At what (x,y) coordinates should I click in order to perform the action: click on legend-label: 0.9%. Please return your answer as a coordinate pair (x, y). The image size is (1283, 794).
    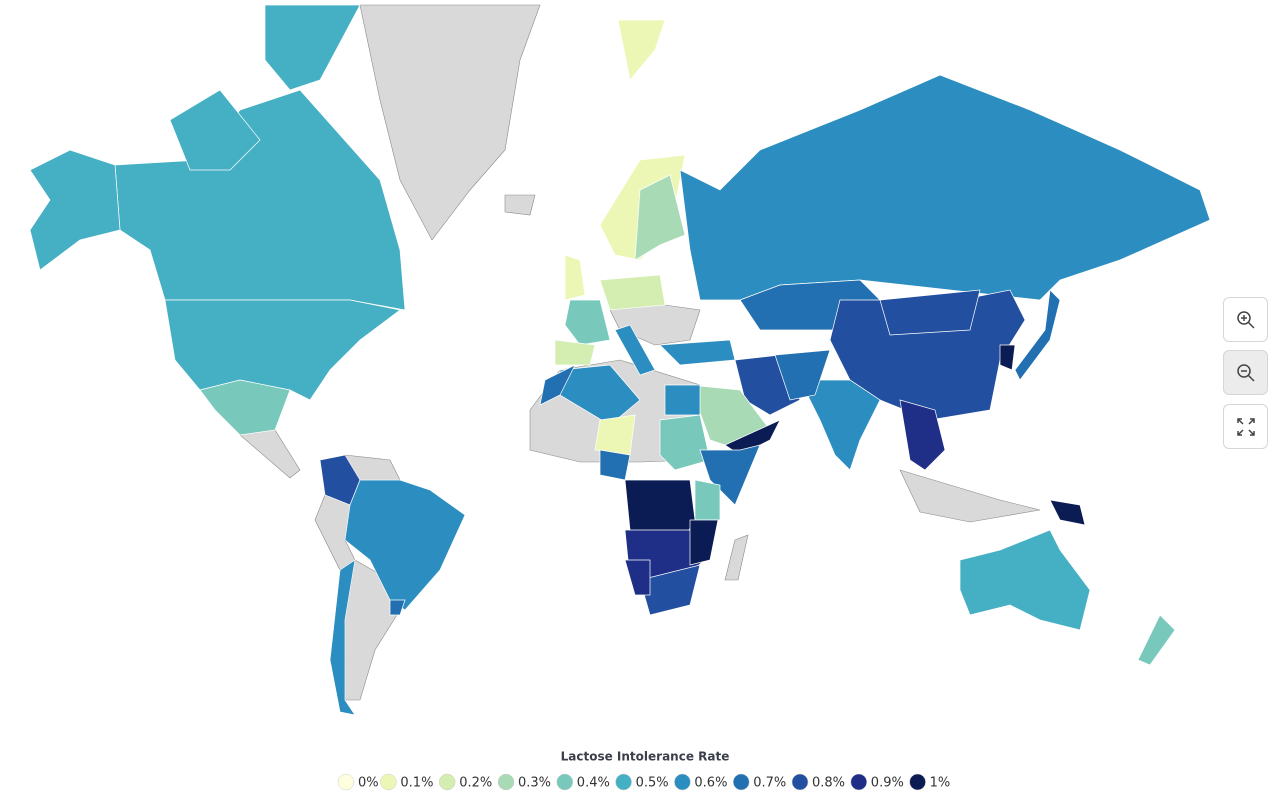
    Looking at the image, I should click on (887, 783).